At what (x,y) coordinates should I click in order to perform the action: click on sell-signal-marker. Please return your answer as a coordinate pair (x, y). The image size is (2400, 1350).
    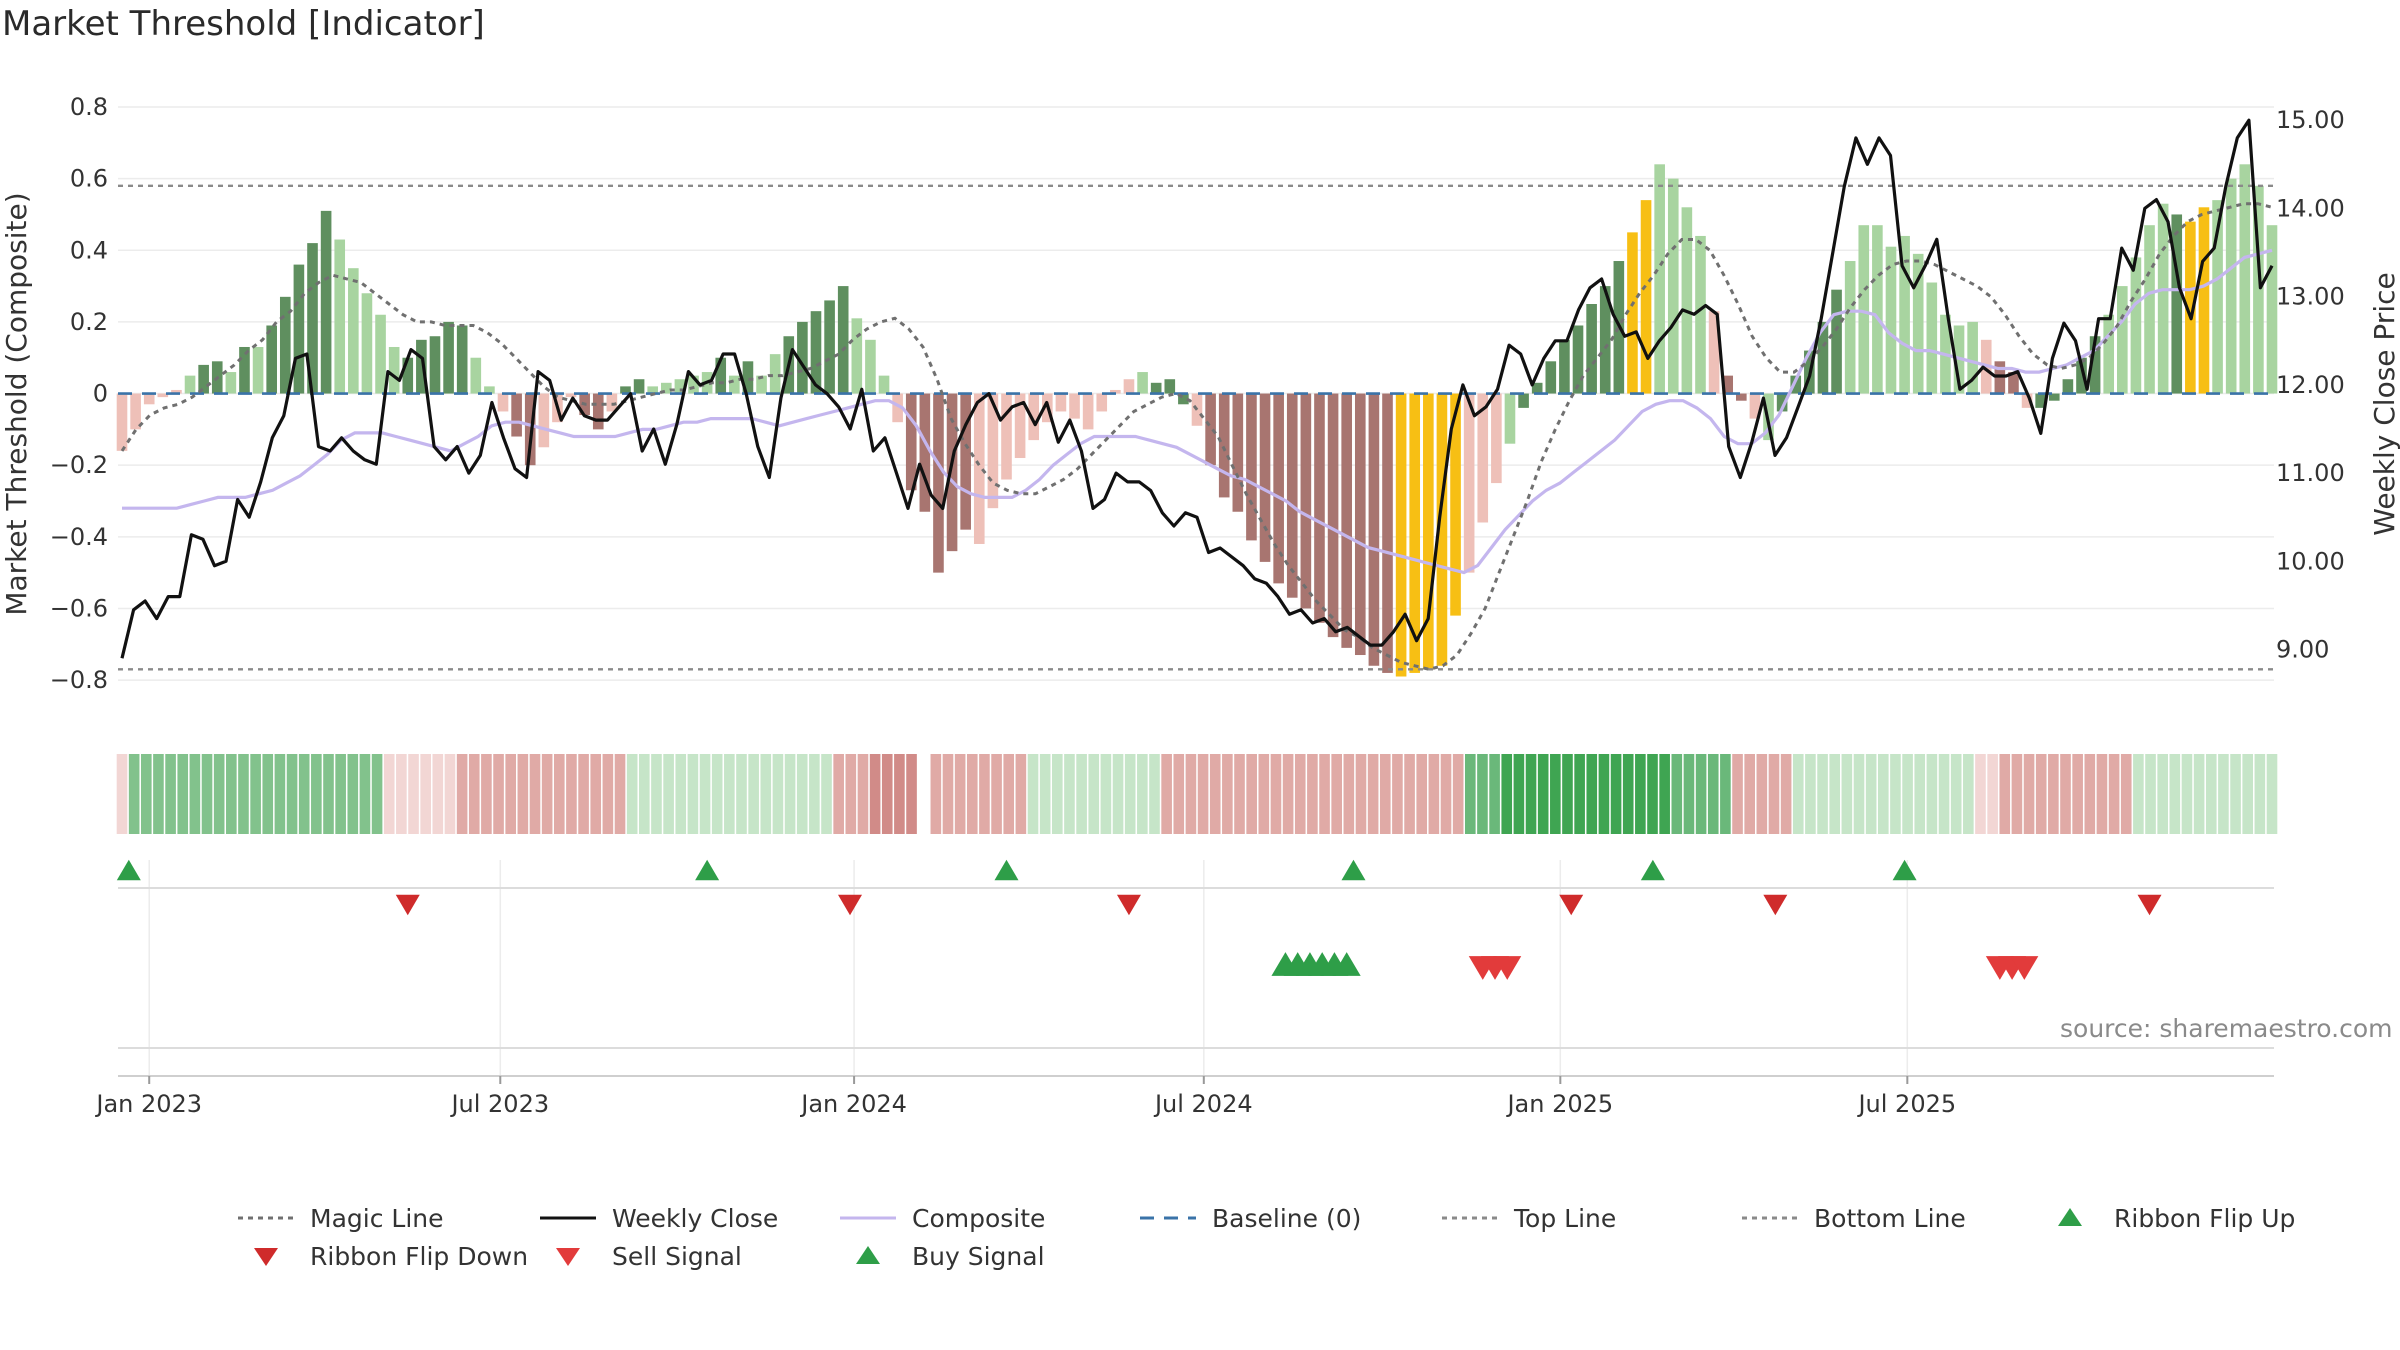
    Looking at the image, I should click on (2024, 968).